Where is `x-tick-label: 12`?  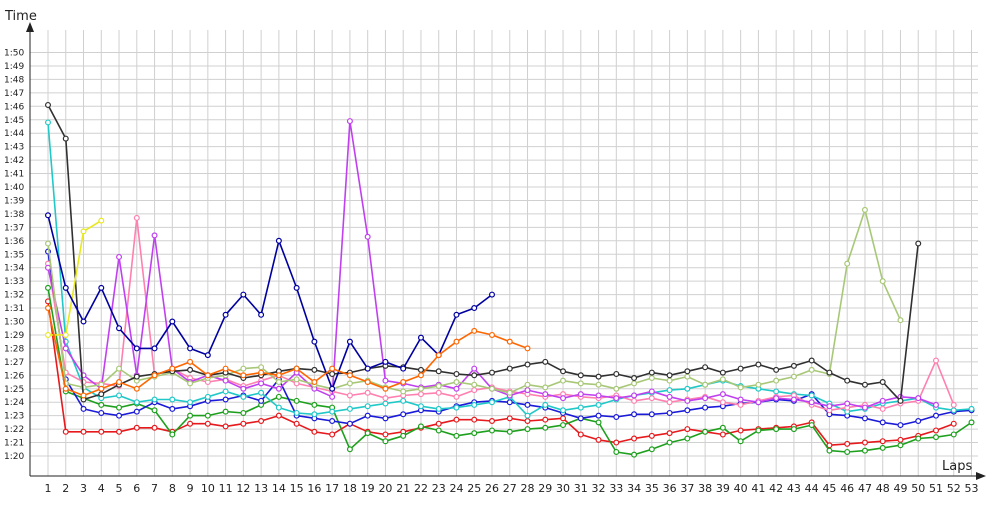 x-tick-label: 12 is located at coordinates (243, 488).